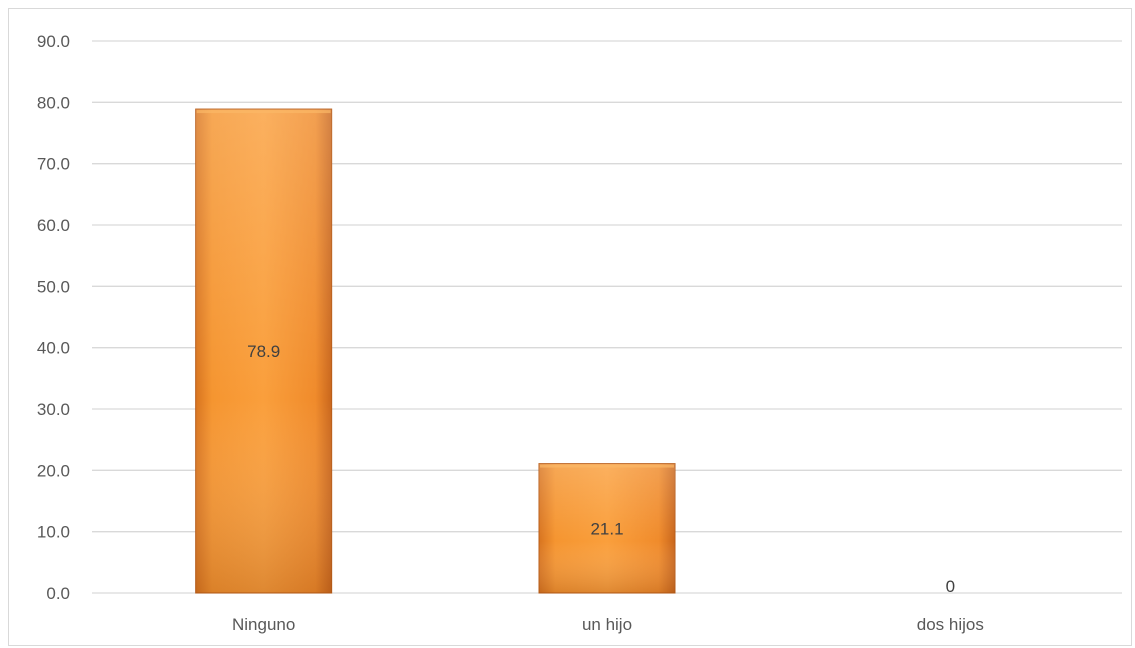 The height and width of the screenshot is (648, 1135). What do you see at coordinates (53, 164) in the screenshot?
I see `y-tick-label: 70.0` at bounding box center [53, 164].